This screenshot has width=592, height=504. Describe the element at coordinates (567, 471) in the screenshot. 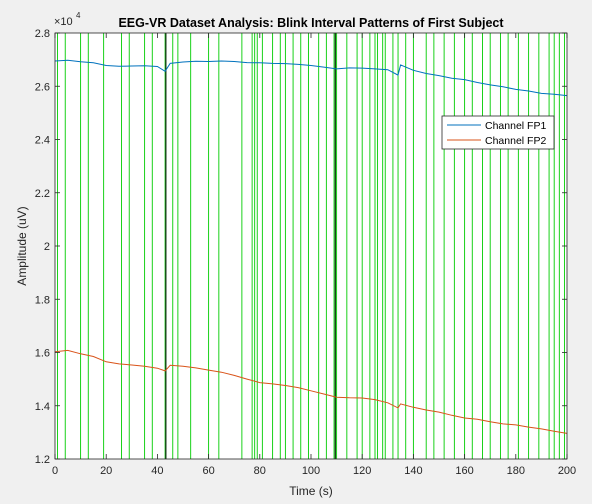

I see `x-tick-label-10: 200` at that location.